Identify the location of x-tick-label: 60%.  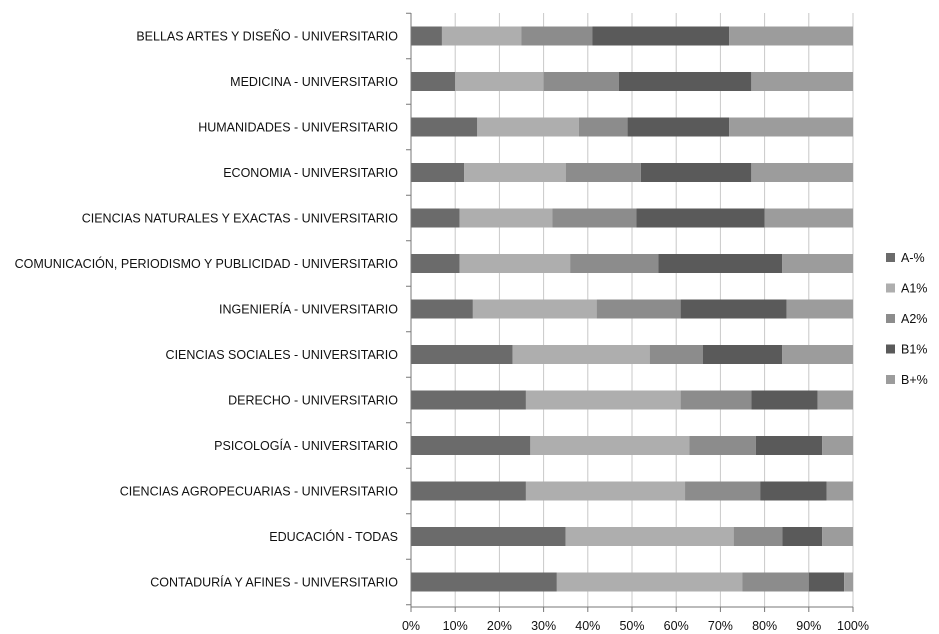
(676, 626).